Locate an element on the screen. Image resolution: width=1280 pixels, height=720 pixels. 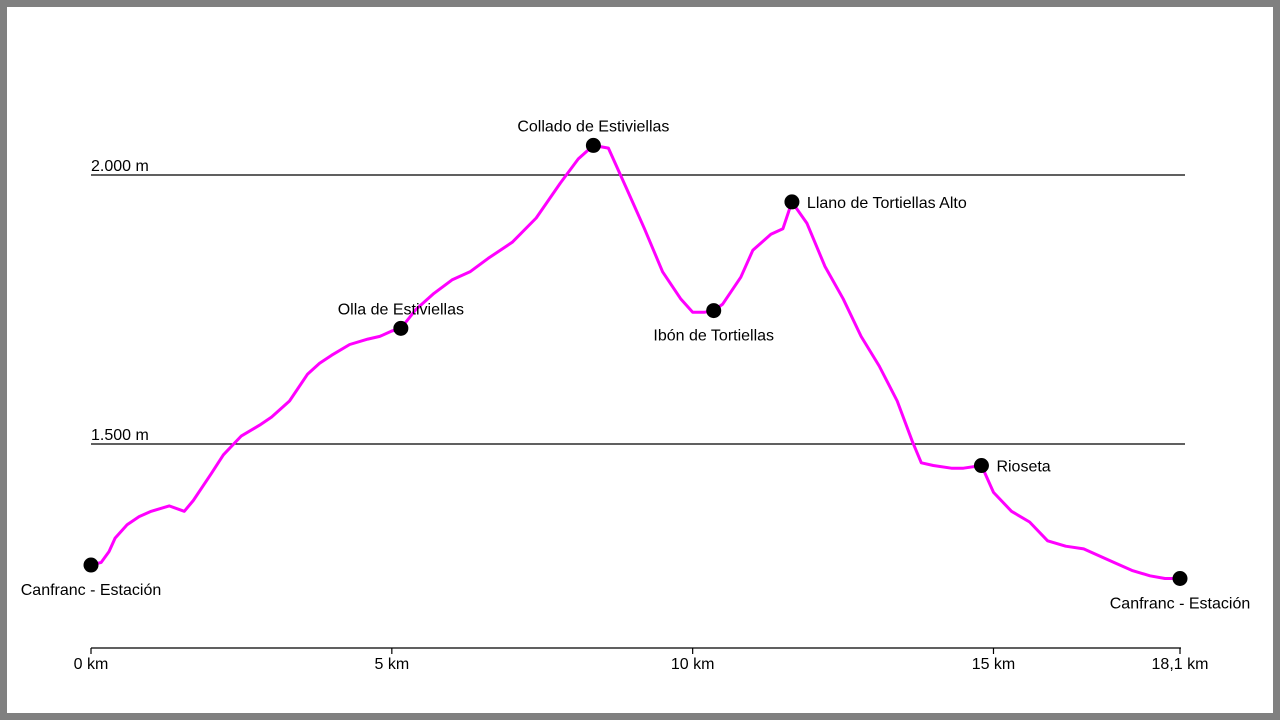
gridline-label: 1.500 m is located at coordinates (120, 435).